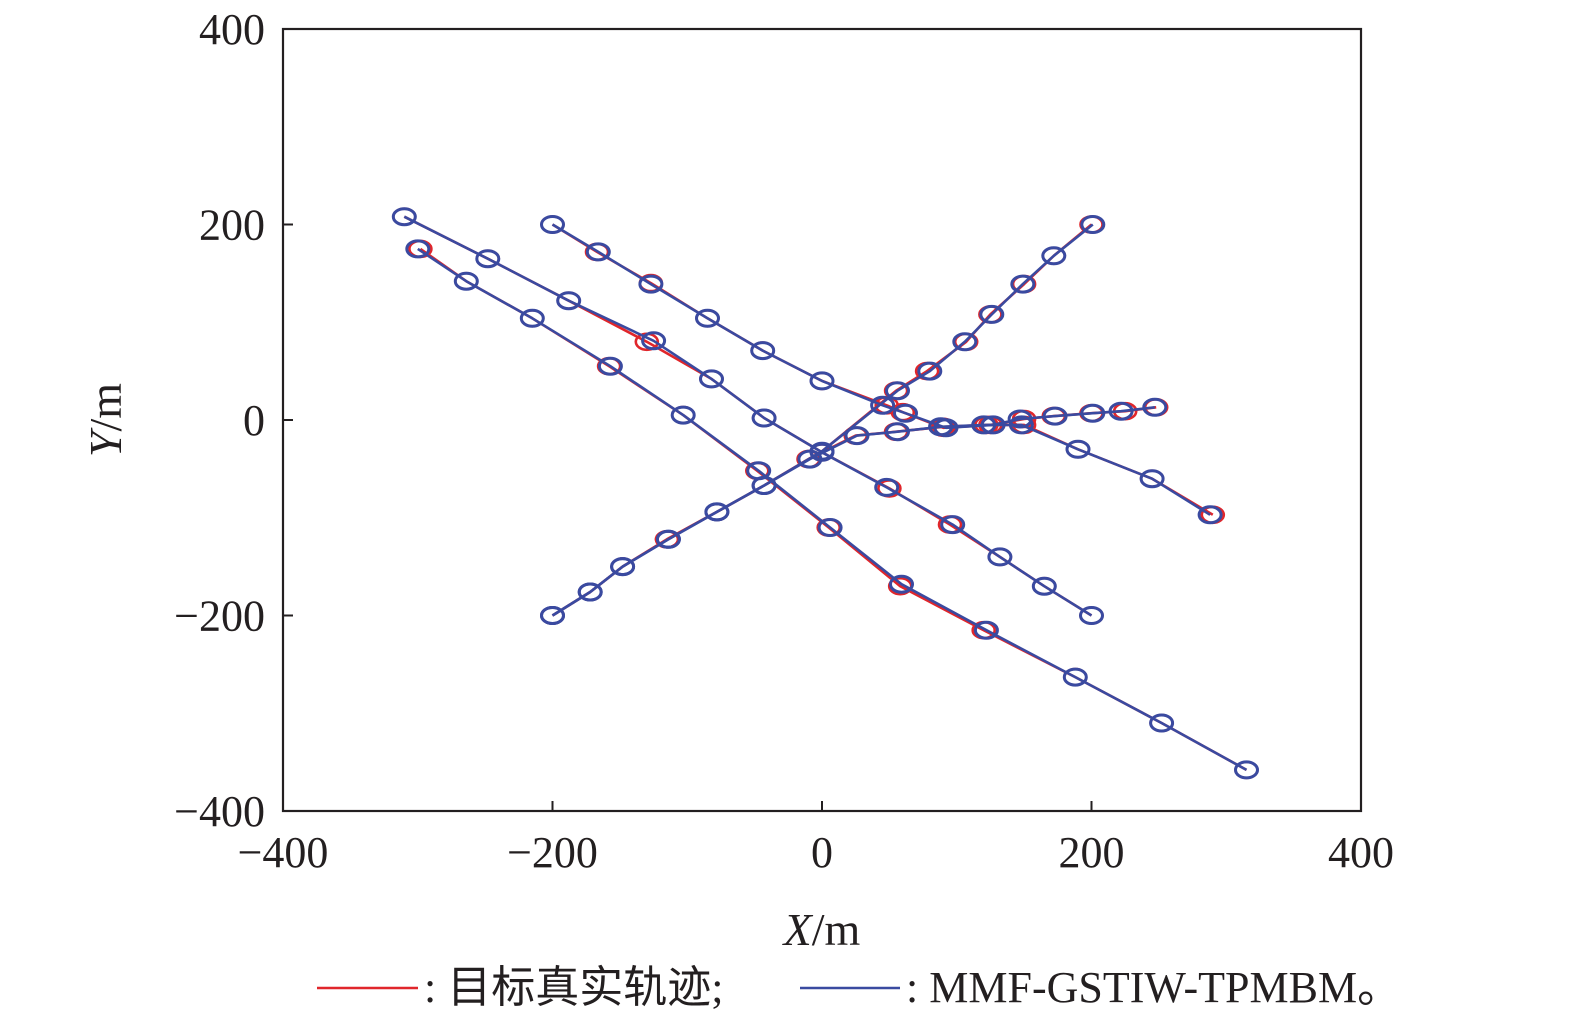 This screenshot has width=1575, height=1023. I want to click on y-axis-unit: /m, so click(105, 407).